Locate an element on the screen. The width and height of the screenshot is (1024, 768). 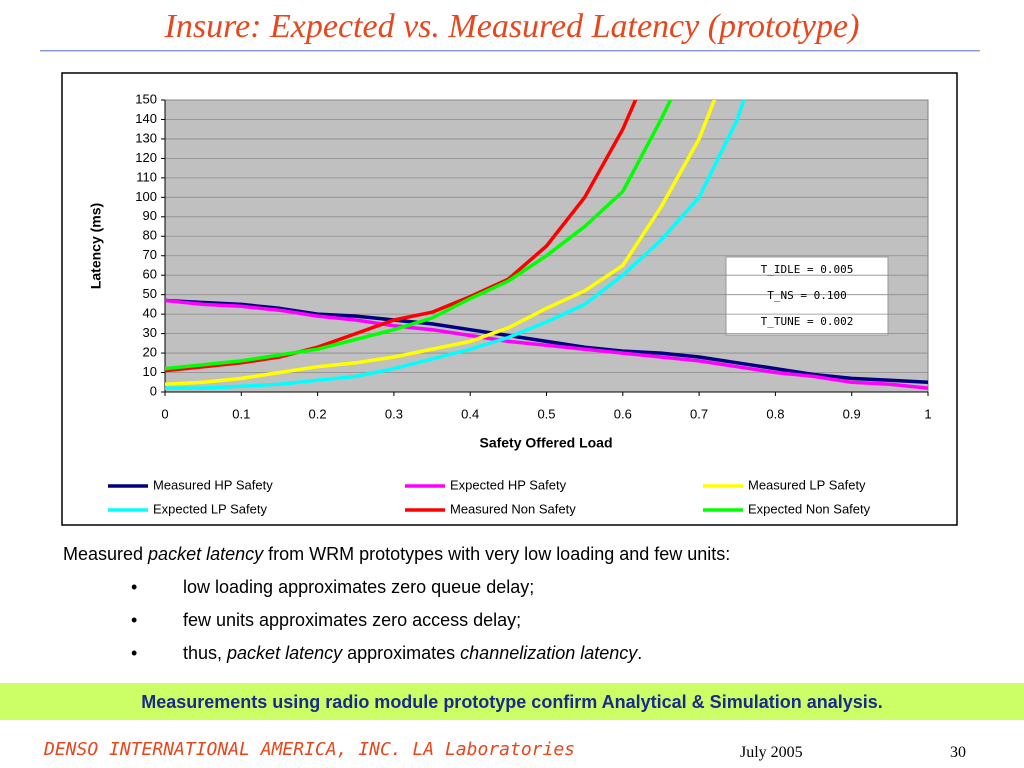
text-segment: . is located at coordinates (640, 653).